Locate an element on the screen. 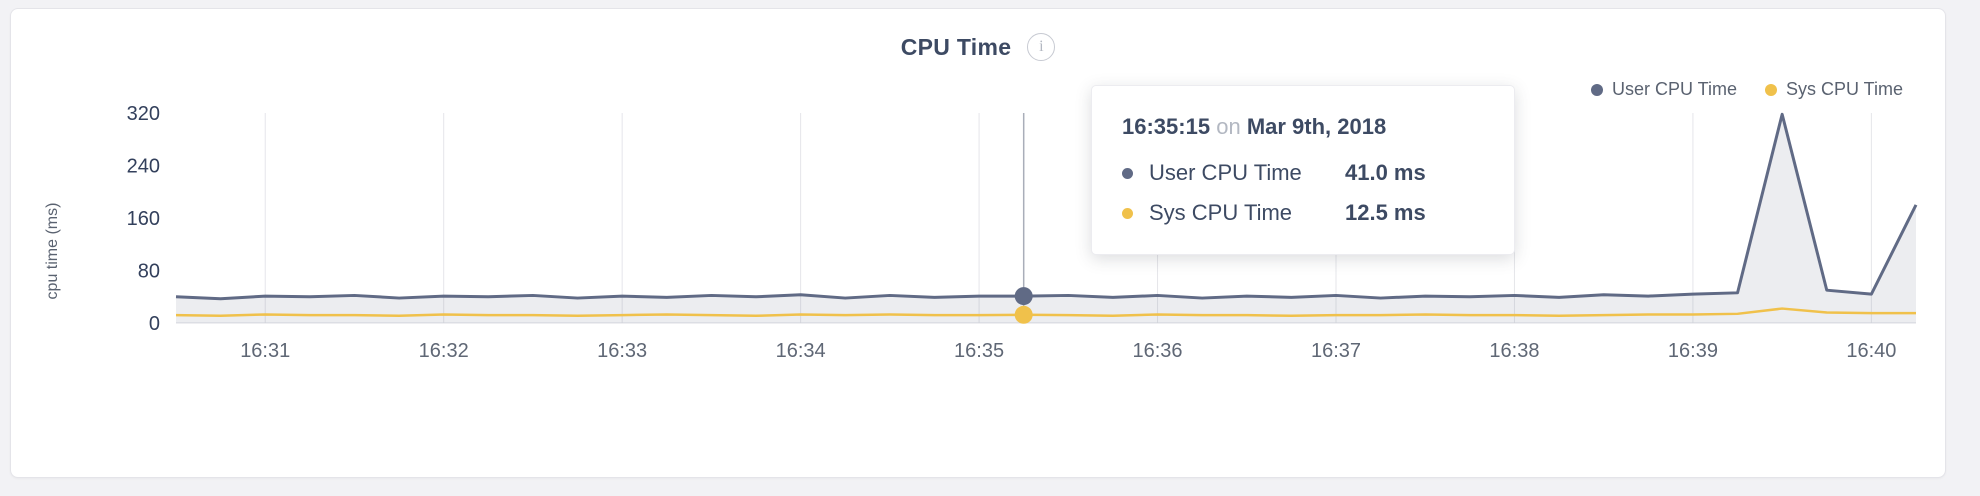 The height and width of the screenshot is (496, 1980). tooltip-label-user: User CPU Time is located at coordinates (1225, 172).